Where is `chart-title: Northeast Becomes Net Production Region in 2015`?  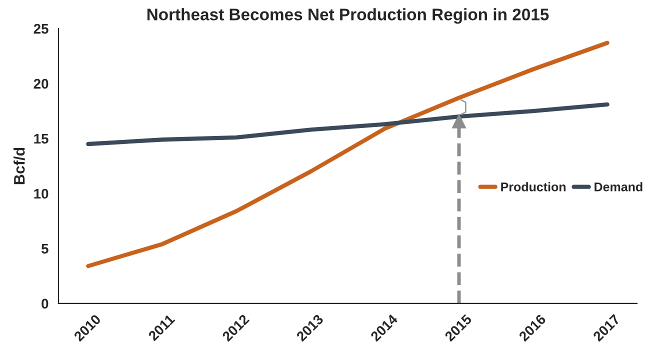
chart-title: Northeast Becomes Net Production Region in 2015 is located at coordinates (348, 16).